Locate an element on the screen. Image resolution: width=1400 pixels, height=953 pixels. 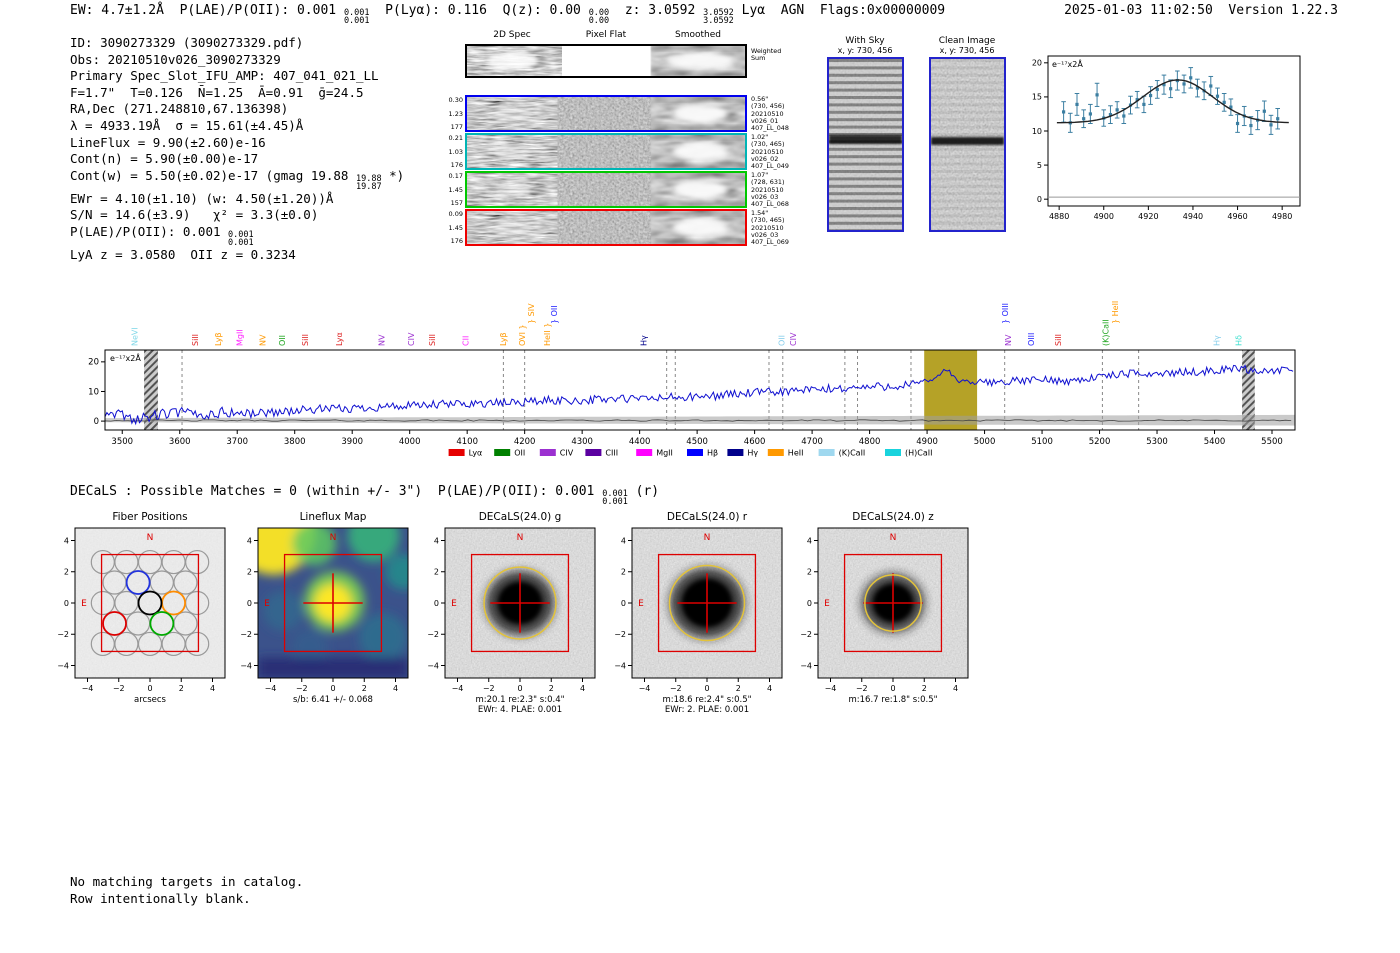
withsky-image is located at coordinates (865, 144).